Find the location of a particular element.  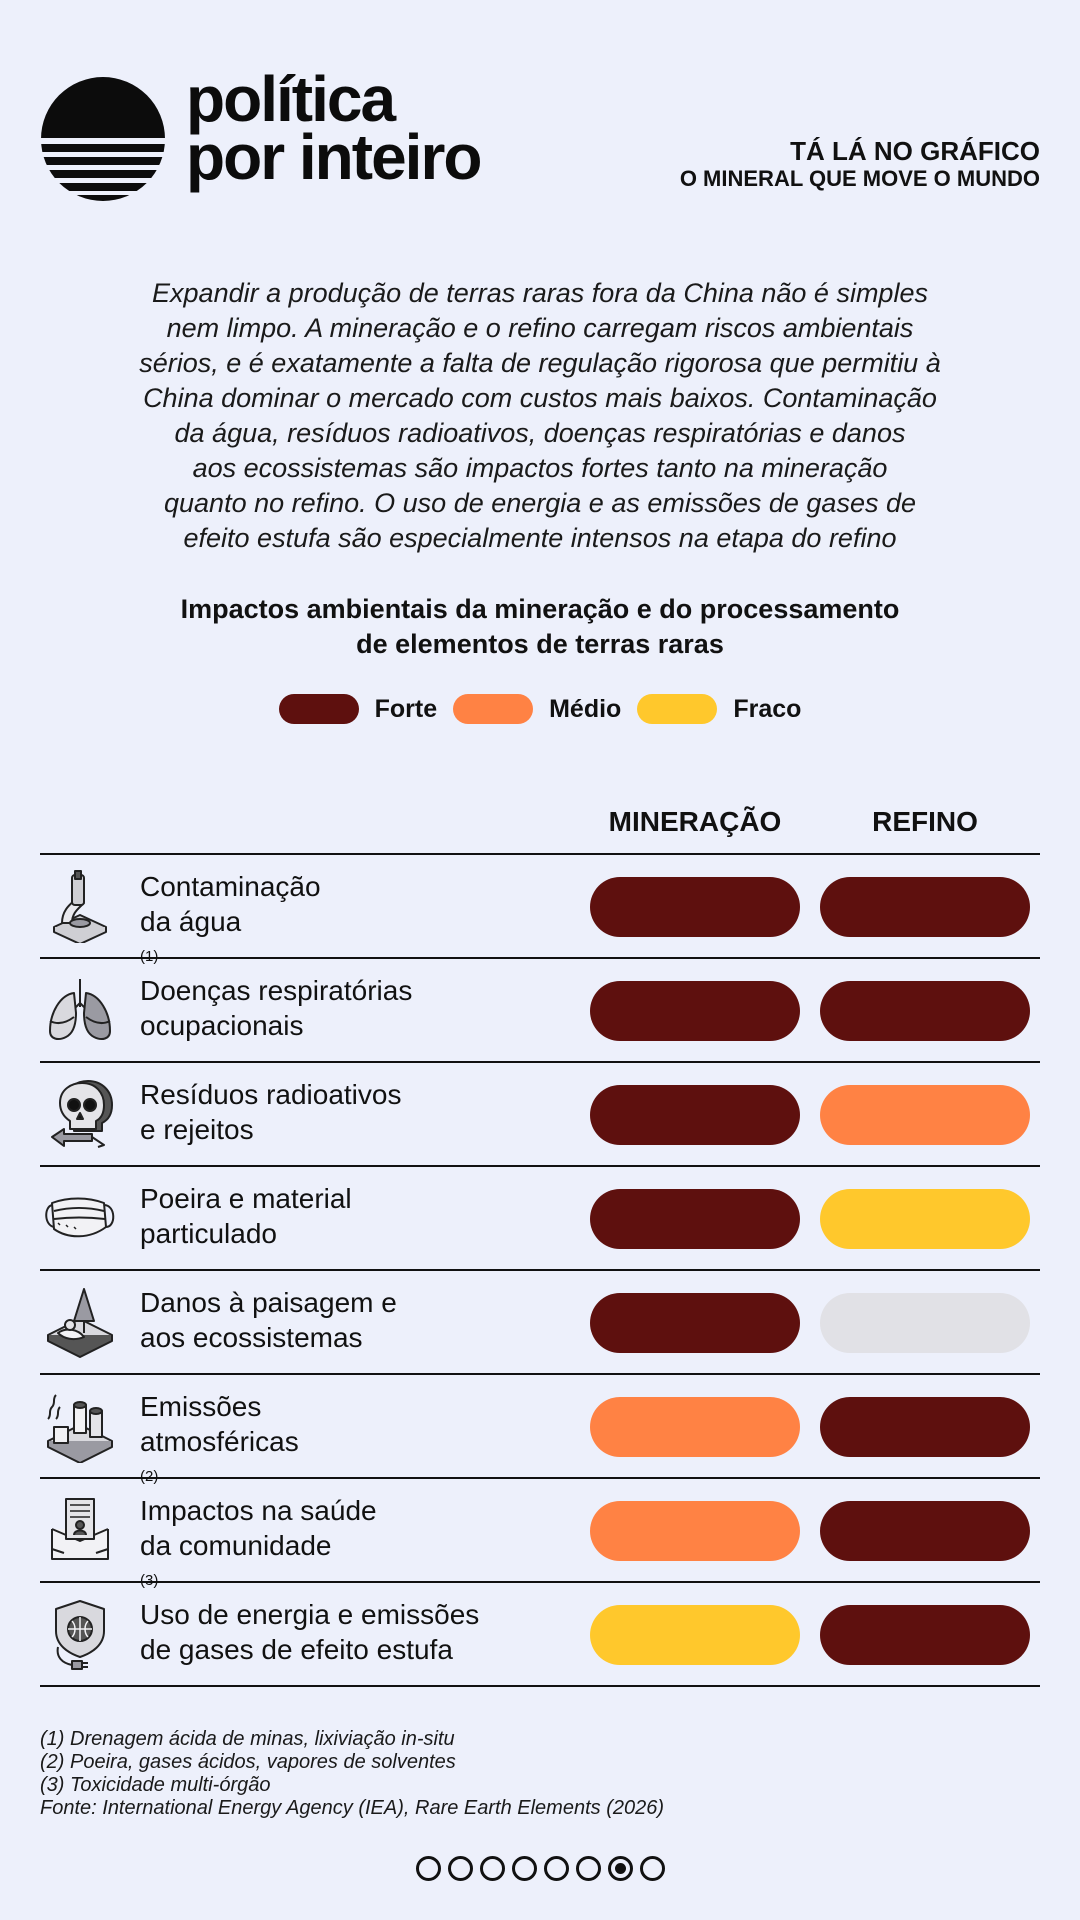

microscope-icon is located at coordinates (80, 906).